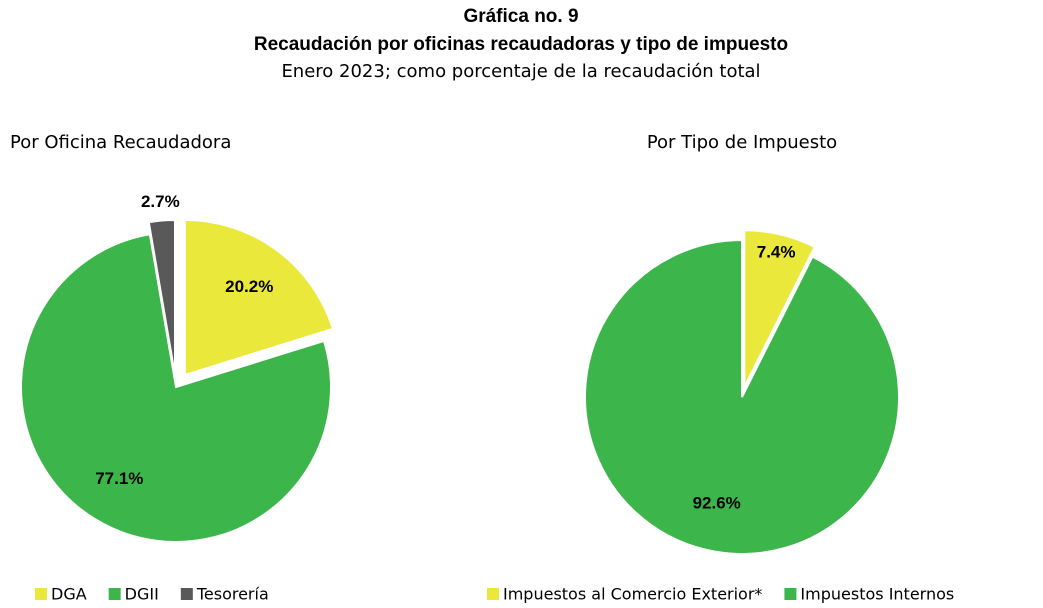 Image resolution: width=1043 pixels, height=608 pixels. Describe the element at coordinates (877, 594) in the screenshot. I see `legend-label: Impuestos Internos` at that location.